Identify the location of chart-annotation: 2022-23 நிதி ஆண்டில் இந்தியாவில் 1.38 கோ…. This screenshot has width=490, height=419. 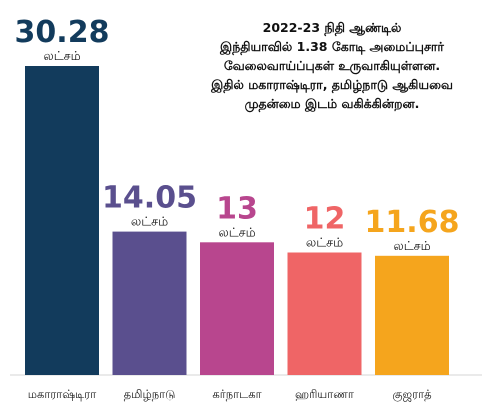
(332, 65).